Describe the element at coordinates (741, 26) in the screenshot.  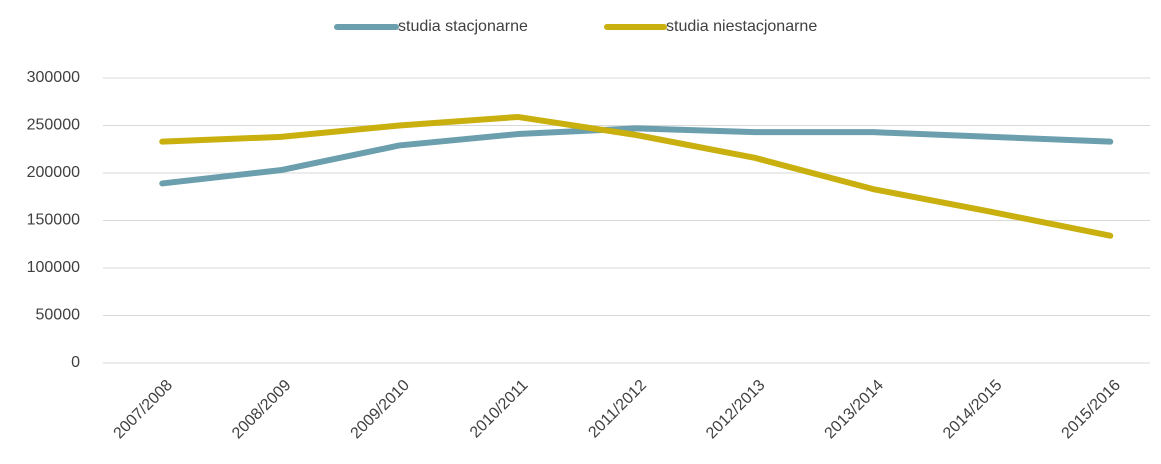
I see `legend-label: studia niestacjonarne` at that location.